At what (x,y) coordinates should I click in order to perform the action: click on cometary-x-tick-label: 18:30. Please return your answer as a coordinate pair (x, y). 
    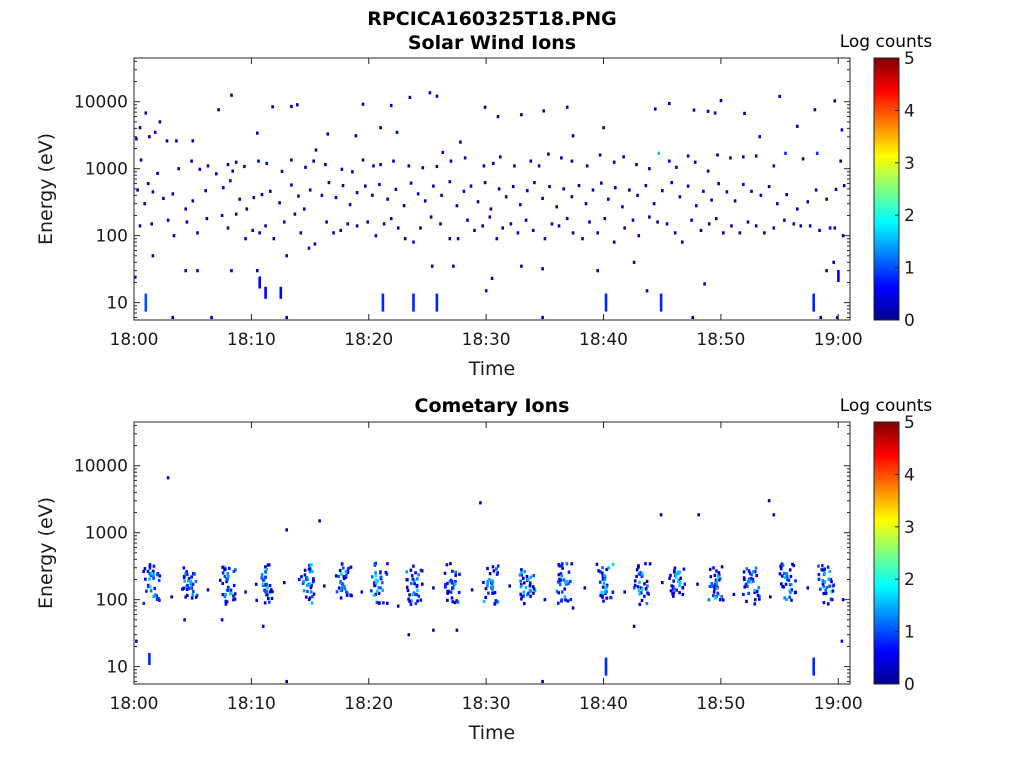
    Looking at the image, I should click on (486, 704).